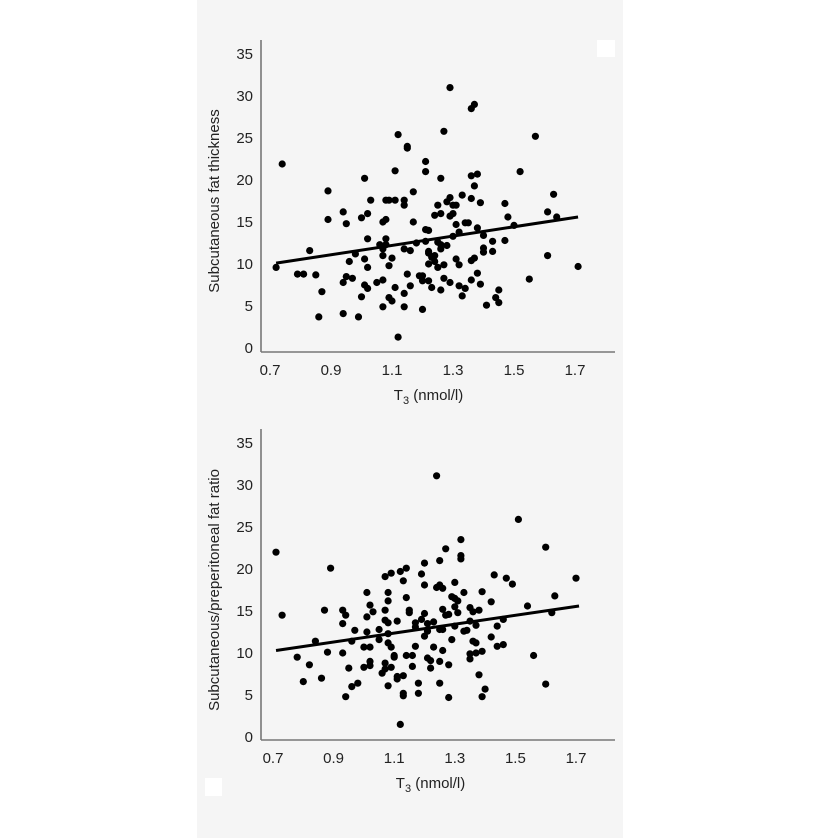 This screenshot has width=820, height=838. Describe the element at coordinates (394, 758) in the screenshot. I see `x-tick-label: 1.1` at that location.